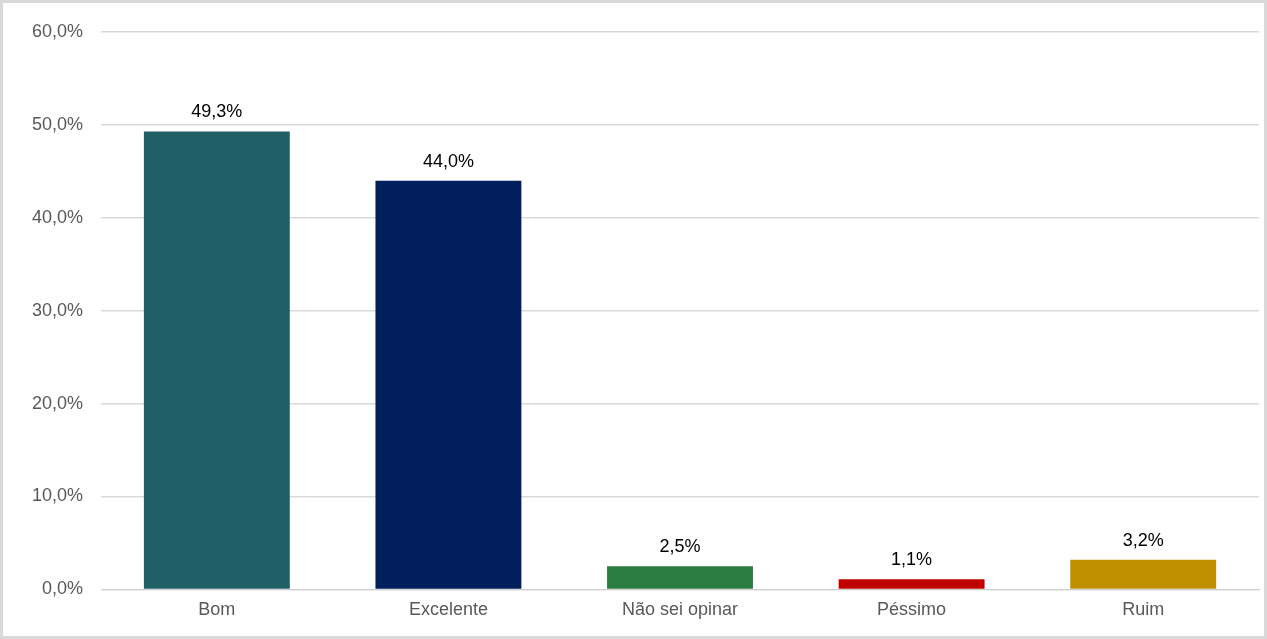 The height and width of the screenshot is (639, 1267). I want to click on x-tick-label: Ruim, so click(1143, 609).